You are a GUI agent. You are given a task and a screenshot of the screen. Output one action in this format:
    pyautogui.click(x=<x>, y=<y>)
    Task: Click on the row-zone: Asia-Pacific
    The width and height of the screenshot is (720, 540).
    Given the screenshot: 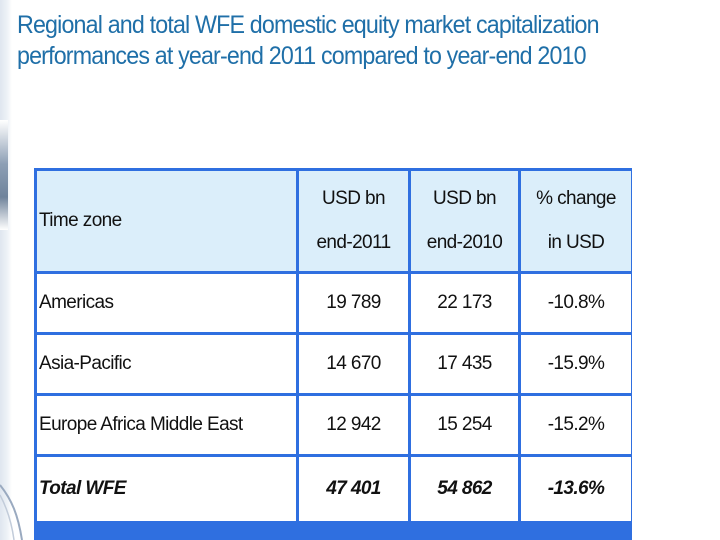 What is the action you would take?
    pyautogui.click(x=166, y=364)
    